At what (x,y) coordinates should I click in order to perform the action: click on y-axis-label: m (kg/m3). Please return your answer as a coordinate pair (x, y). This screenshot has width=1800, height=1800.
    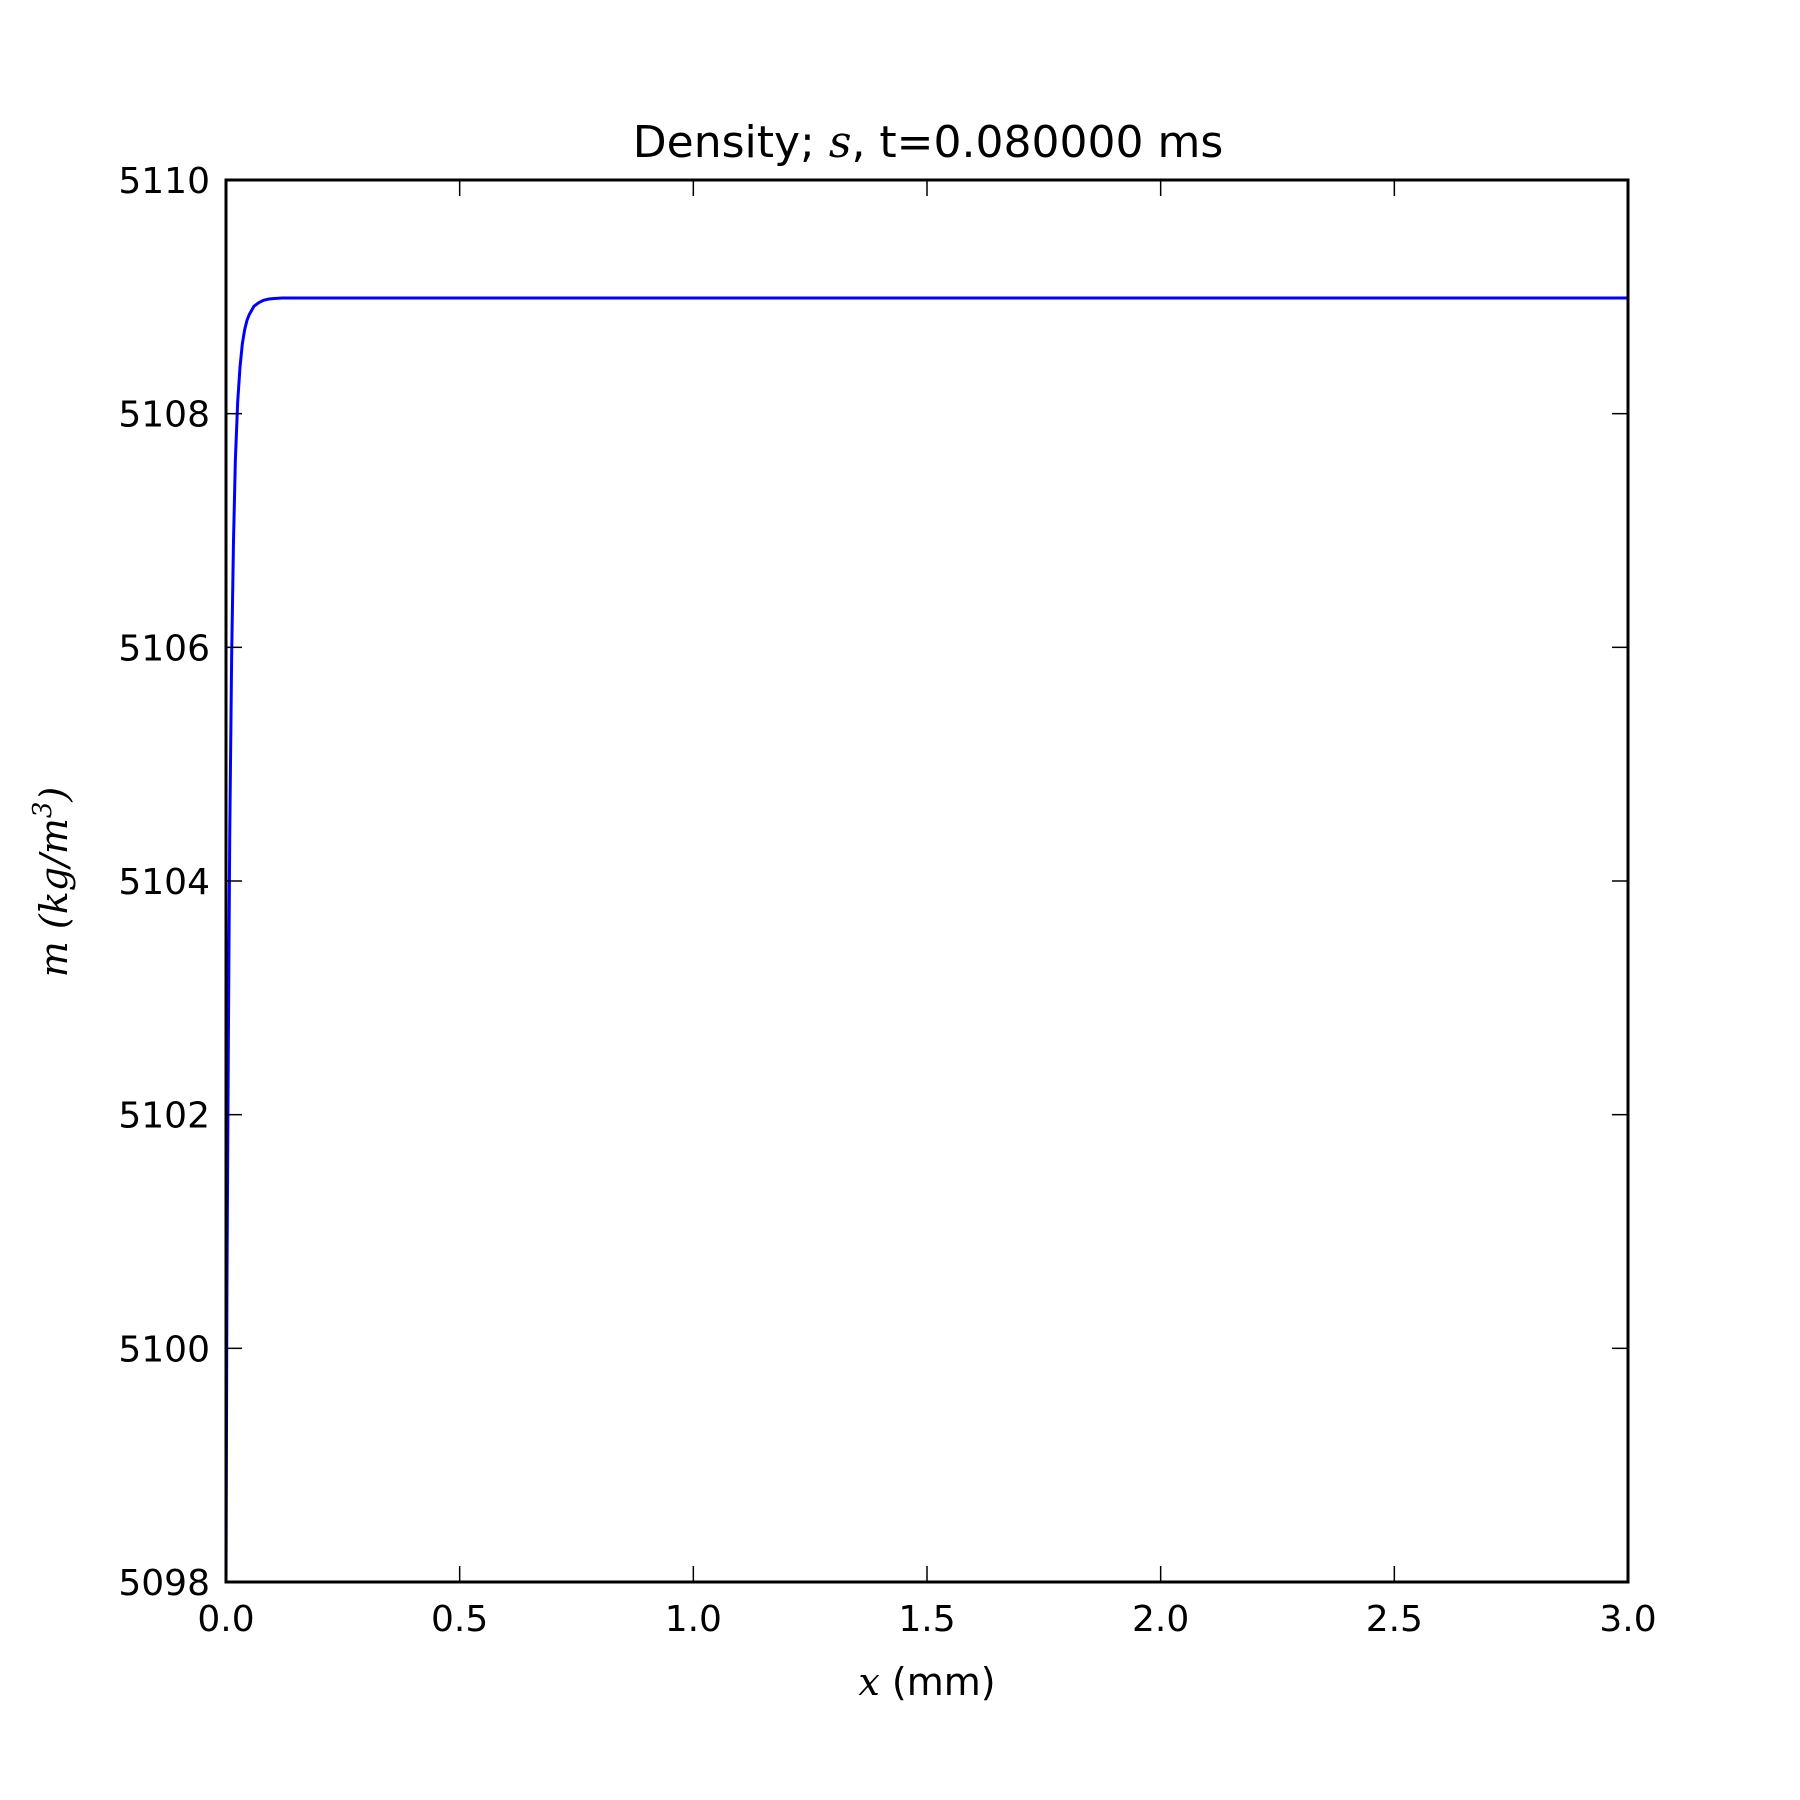
    Looking at the image, I should click on (52, 882).